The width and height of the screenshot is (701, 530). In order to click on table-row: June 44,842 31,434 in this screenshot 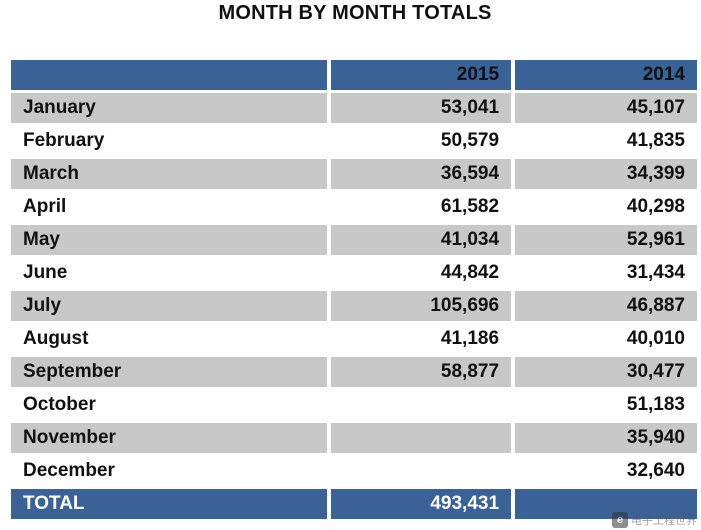, I will do `click(354, 273)`.